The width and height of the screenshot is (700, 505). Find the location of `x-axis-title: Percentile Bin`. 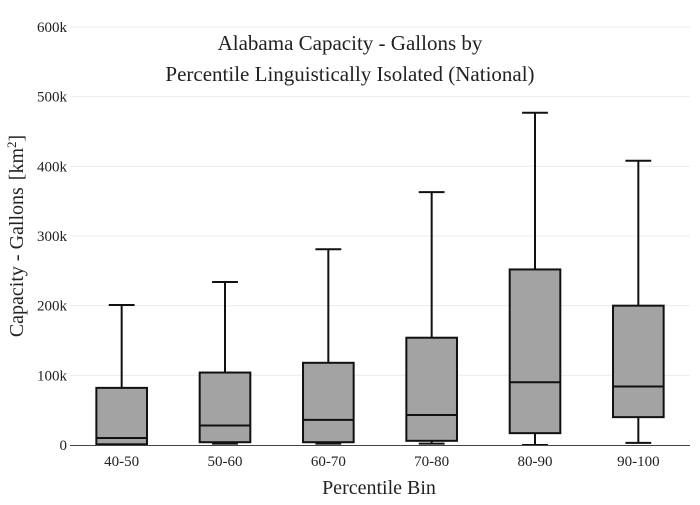

x-axis-title: Percentile Bin is located at coordinates (379, 488).